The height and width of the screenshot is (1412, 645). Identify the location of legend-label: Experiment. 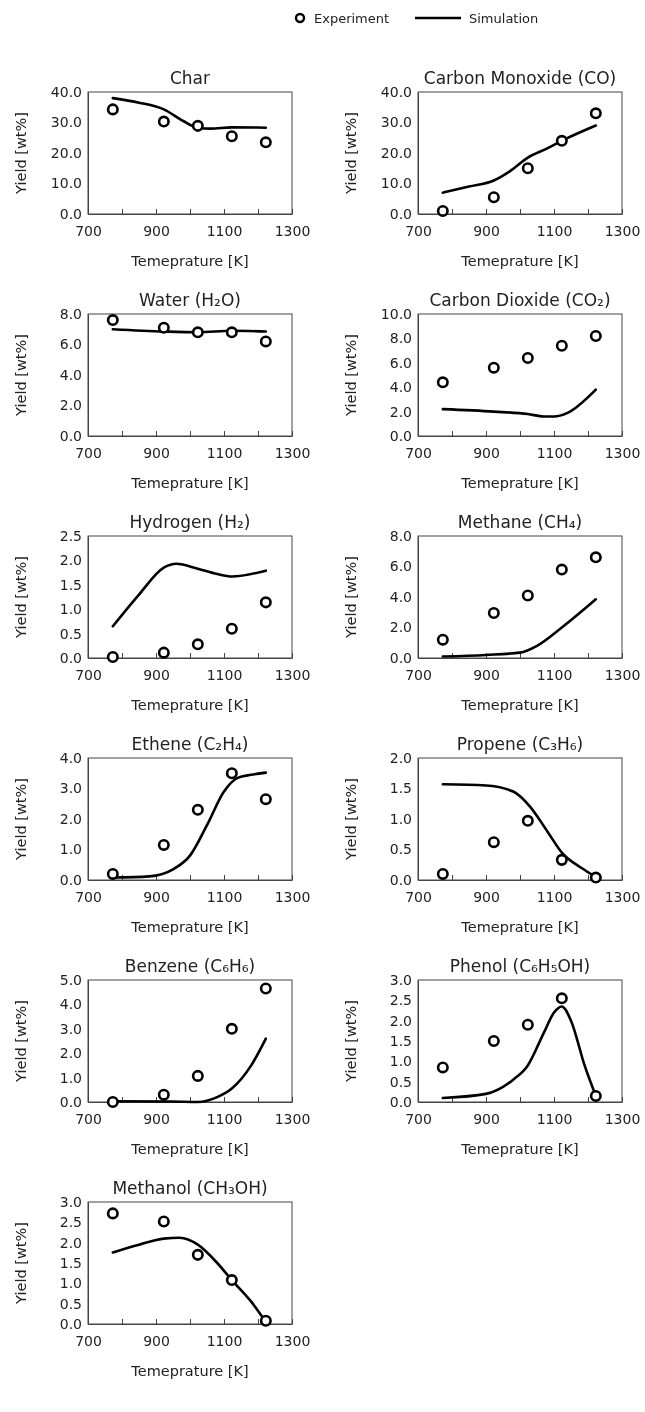
(352, 18).